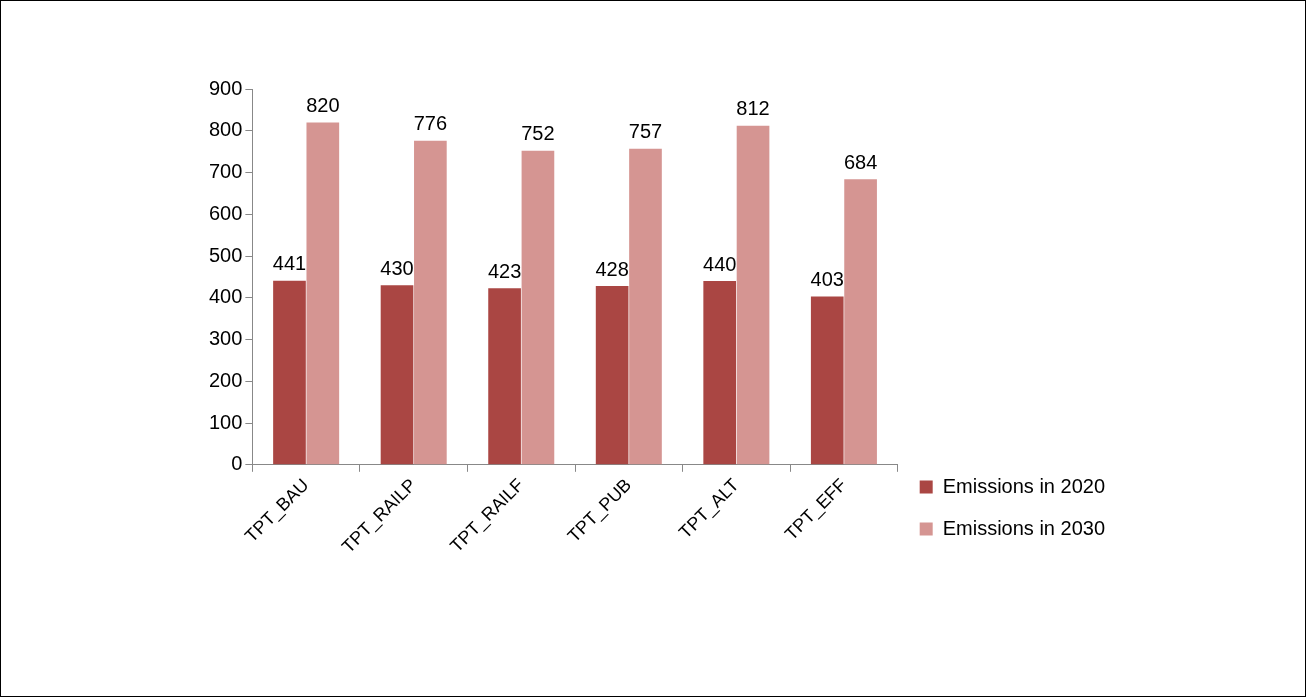  Describe the element at coordinates (827, 279) in the screenshot. I see `data-label: 403` at that location.